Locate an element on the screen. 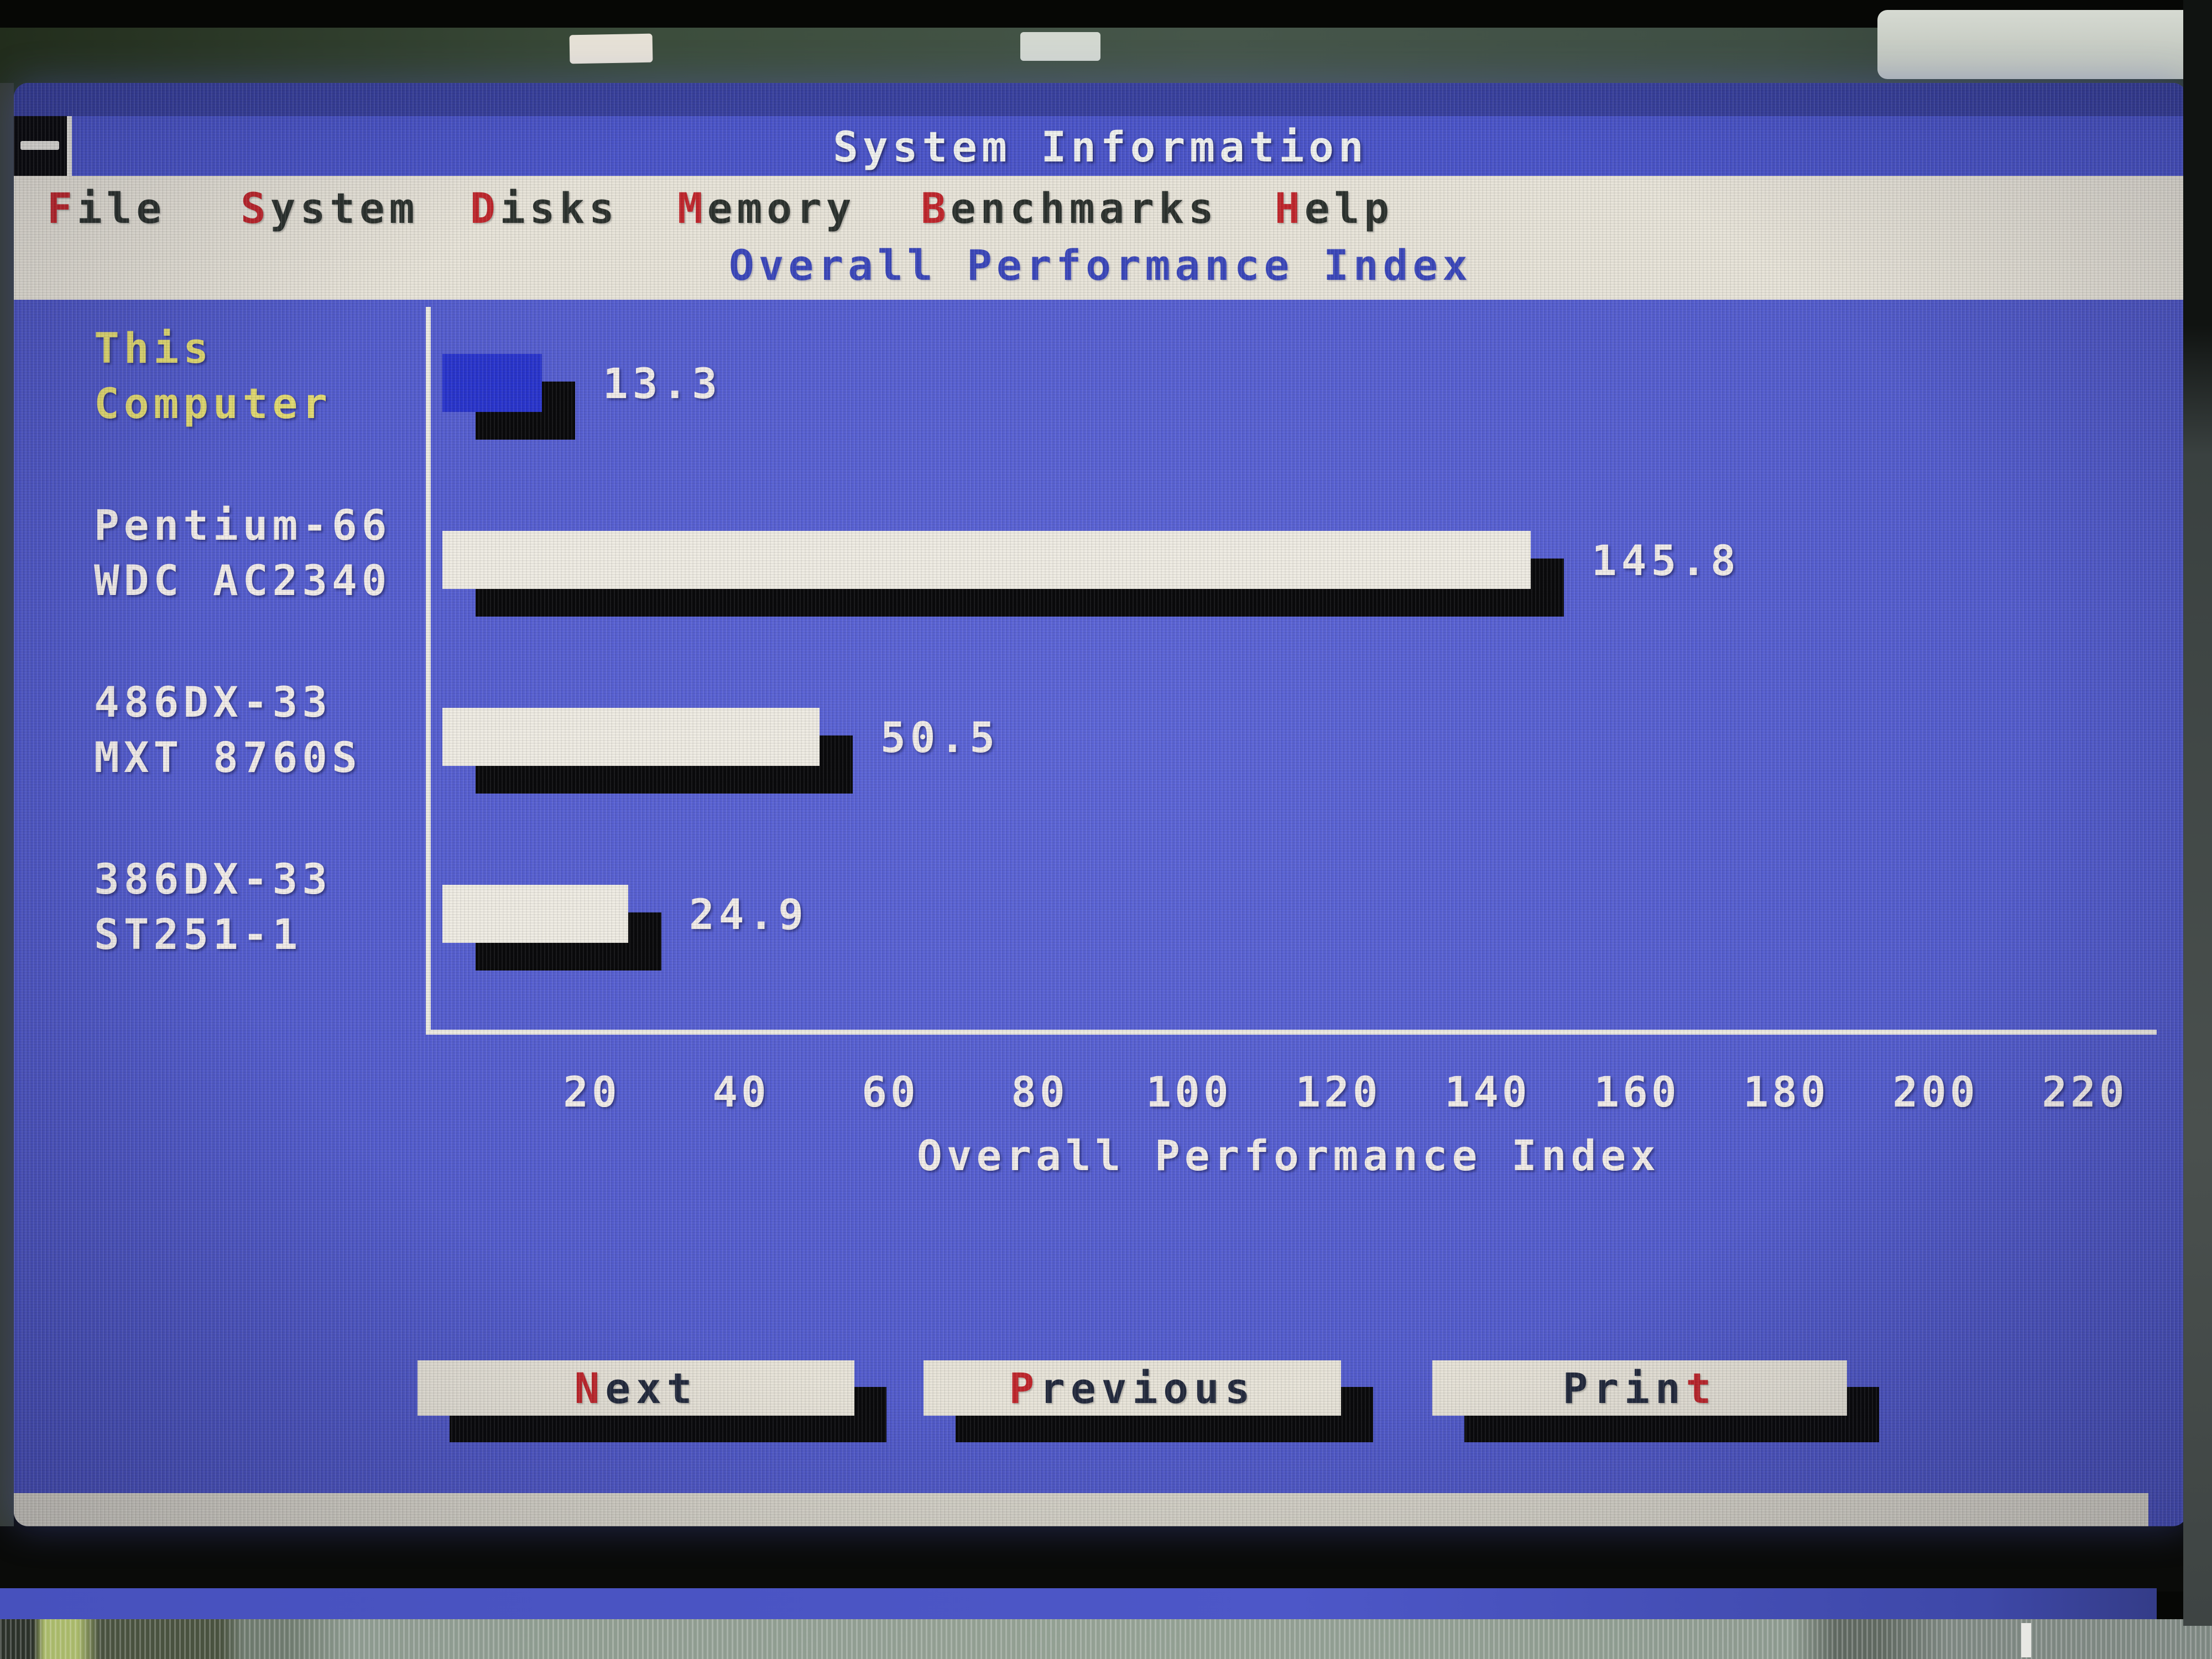 Image resolution: width=2212 pixels, height=1659 pixels. hotkey-letter: P is located at coordinates (1024, 1389).